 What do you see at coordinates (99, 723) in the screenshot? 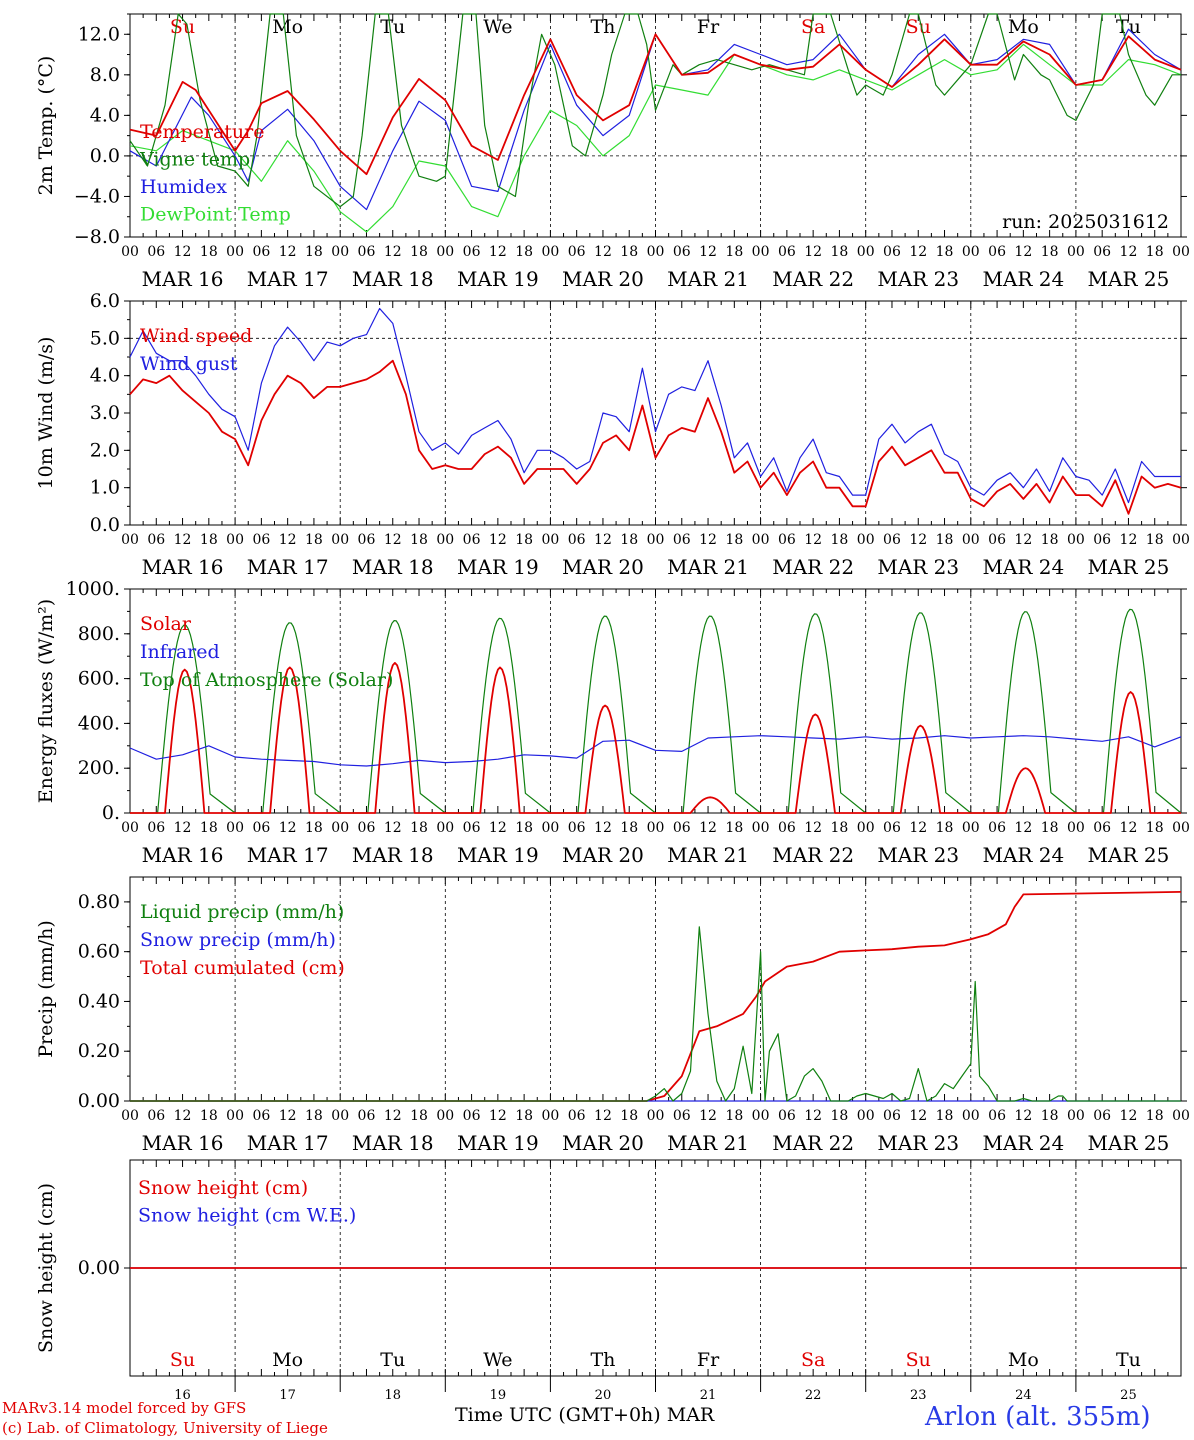
I see `y-tick-label: 400.` at bounding box center [99, 723].